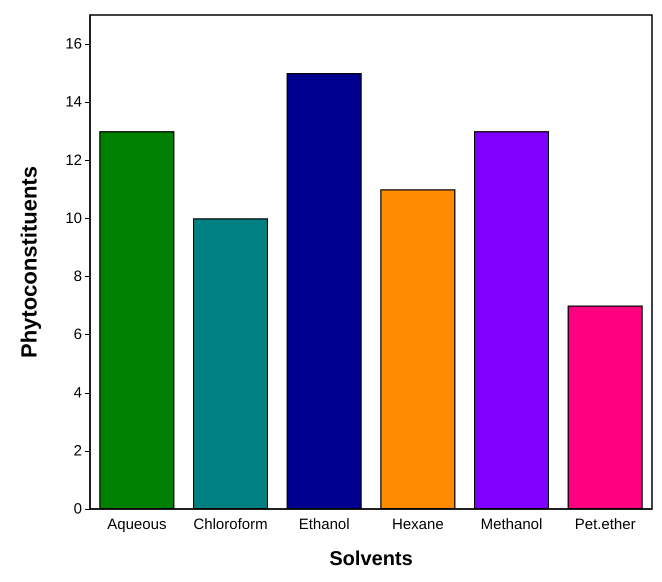 This screenshot has width=662, height=582. What do you see at coordinates (136, 524) in the screenshot?
I see `x-tick-label: Aqueous` at bounding box center [136, 524].